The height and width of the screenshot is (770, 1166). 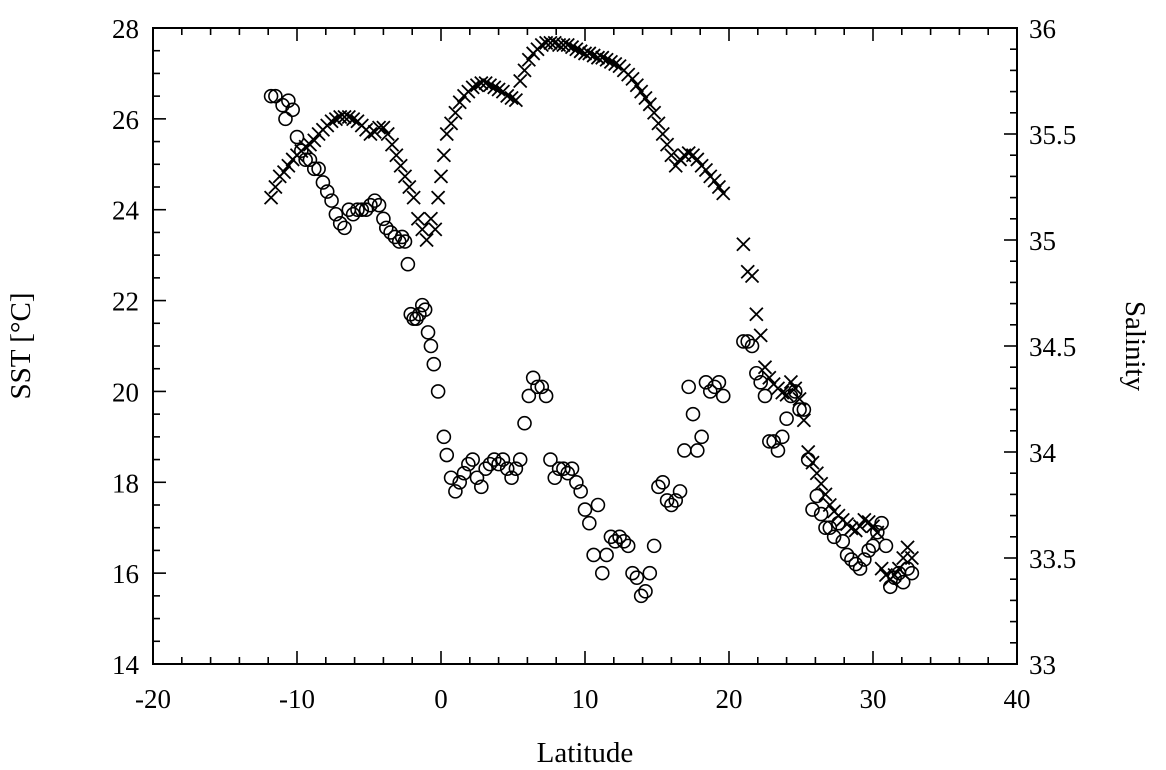 What do you see at coordinates (297, 699) in the screenshot?
I see `x-tick-label: -10` at bounding box center [297, 699].